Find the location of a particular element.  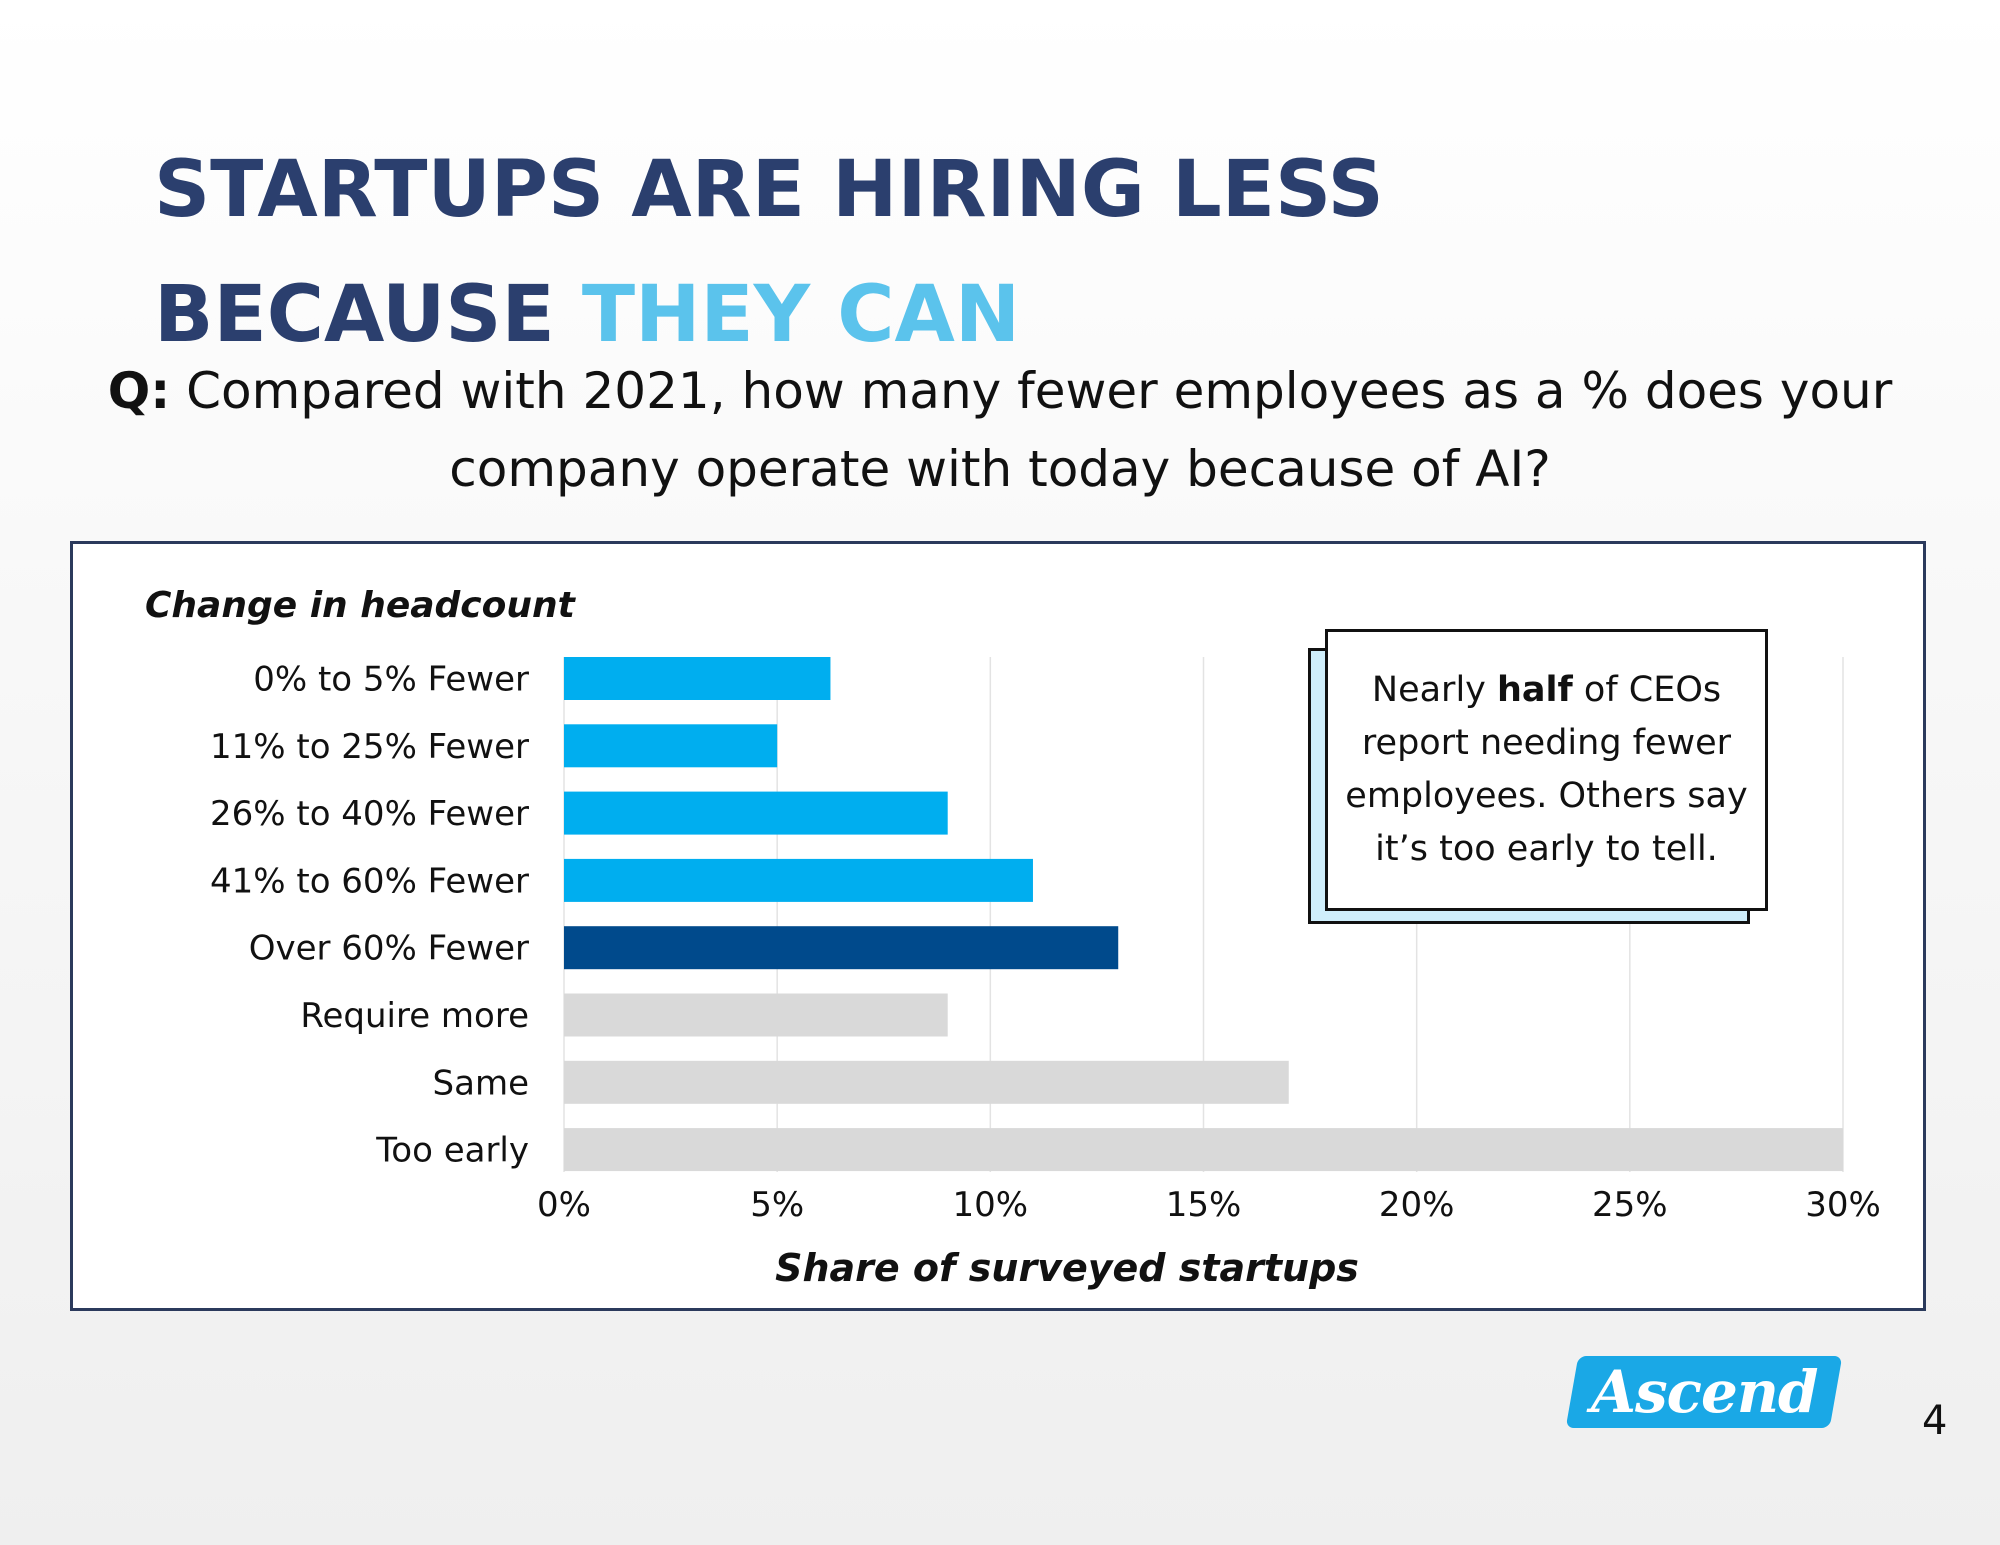

ascend-logo: Ascend is located at coordinates (1704, 1392).